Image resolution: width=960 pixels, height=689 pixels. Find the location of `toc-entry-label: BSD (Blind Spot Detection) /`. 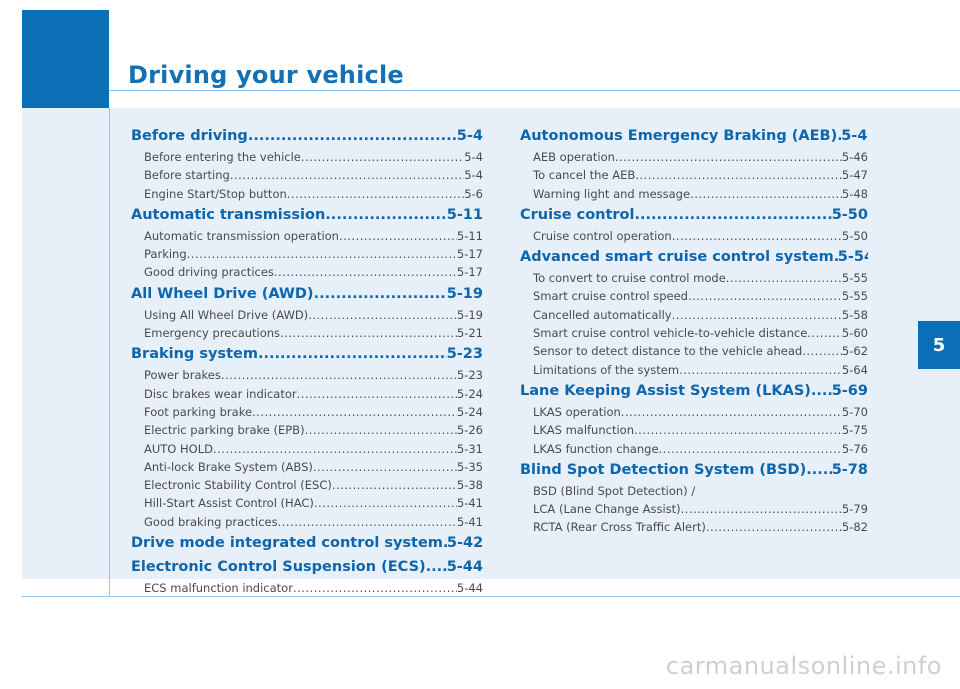

toc-entry-label: BSD (Blind Spot Detection) / is located at coordinates (614, 490).